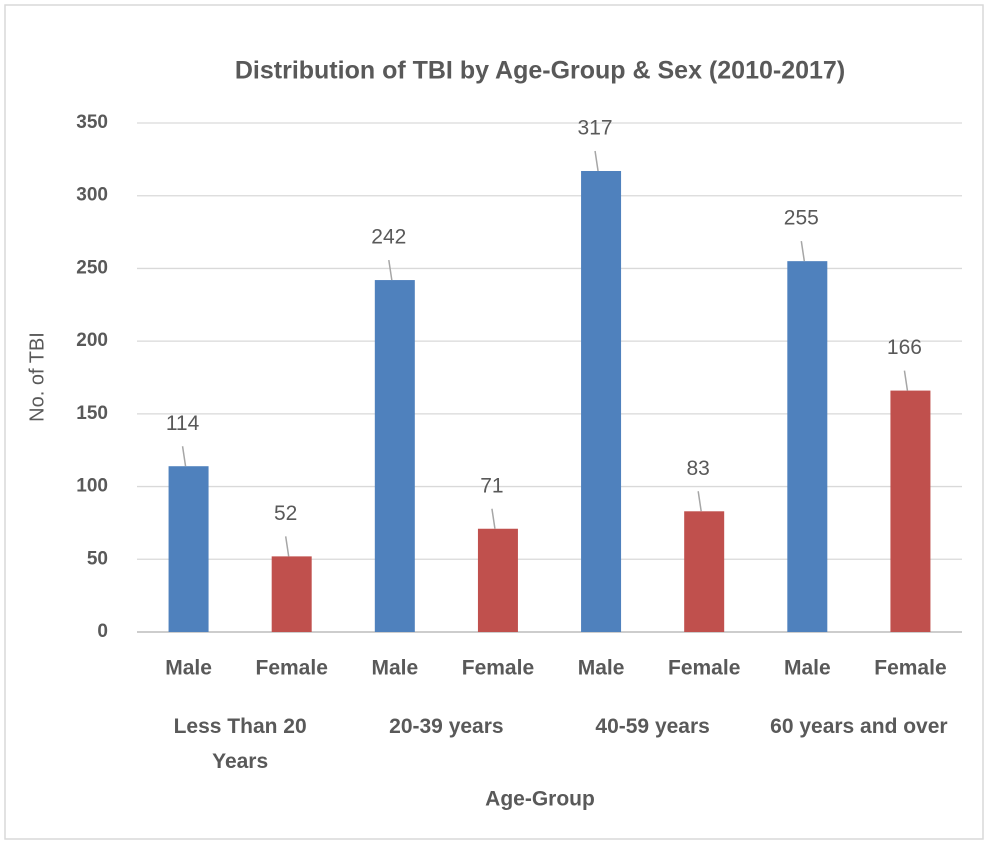 Image resolution: width=989 pixels, height=846 pixels. Describe the element at coordinates (540, 799) in the screenshot. I see `x-axis-title: Age-Group` at that location.